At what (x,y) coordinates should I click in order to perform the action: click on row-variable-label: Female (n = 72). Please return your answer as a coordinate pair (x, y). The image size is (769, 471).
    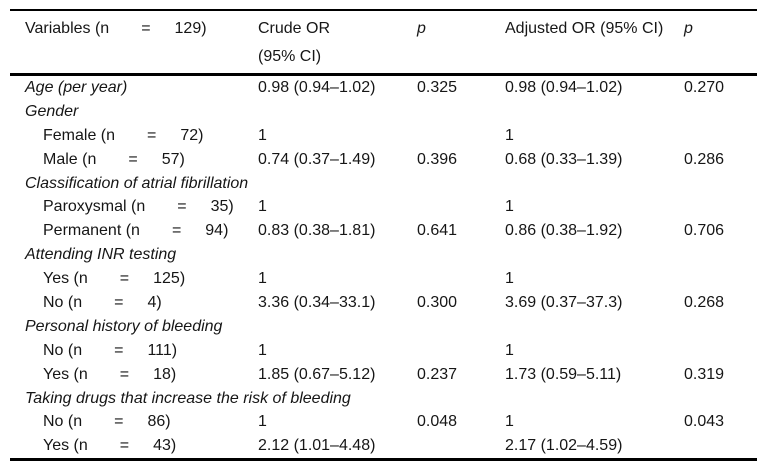
    Looking at the image, I should click on (123, 135).